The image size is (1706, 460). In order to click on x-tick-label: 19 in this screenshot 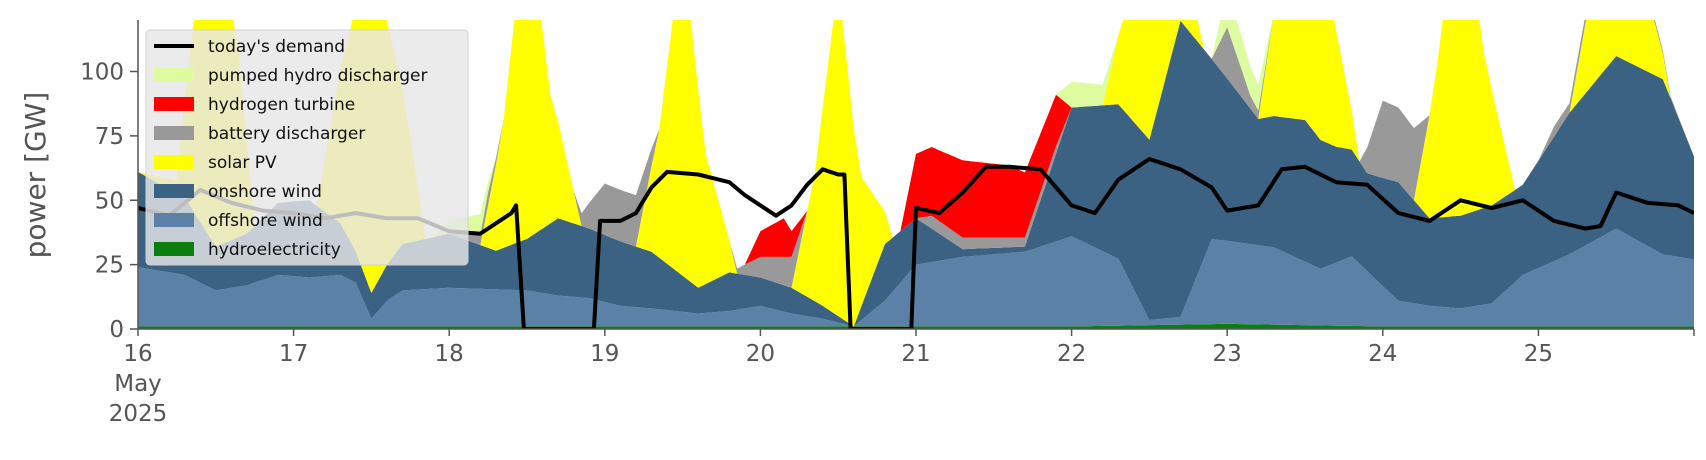, I will do `click(604, 354)`.